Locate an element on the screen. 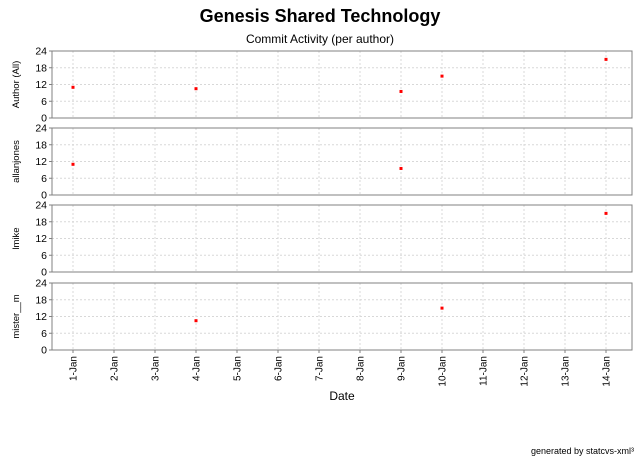 The height and width of the screenshot is (460, 640). x-tick-label: 13-Jan is located at coordinates (566, 371).